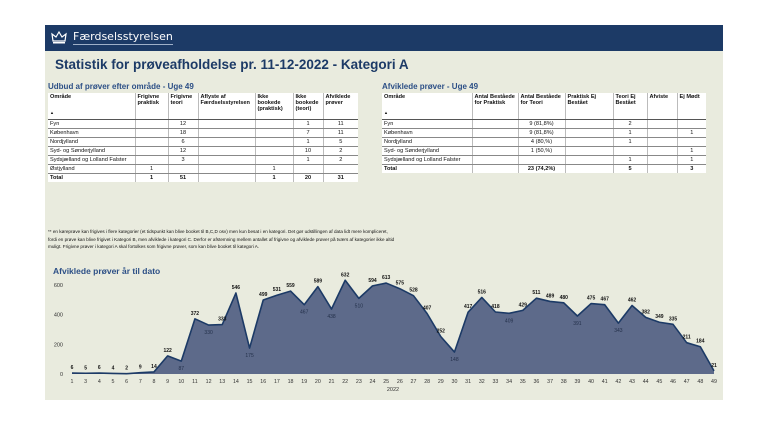  What do you see at coordinates (661, 106) in the screenshot?
I see `column-header: Afviste` at bounding box center [661, 106].